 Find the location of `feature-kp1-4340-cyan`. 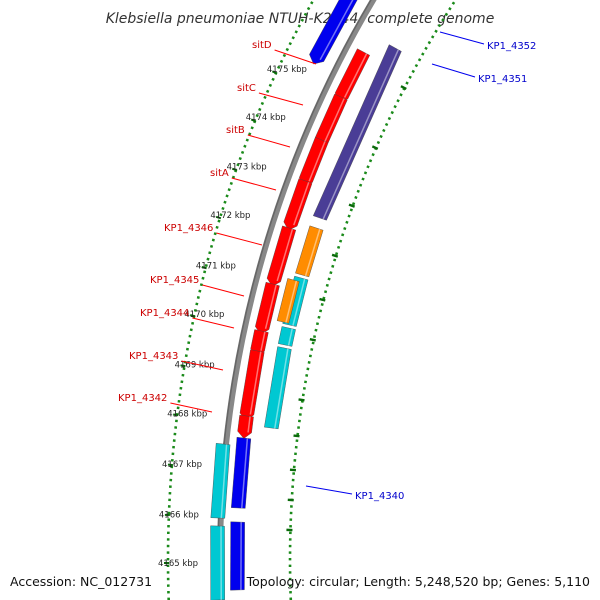

feature-kp1-4340-cyan is located at coordinates (220, 481).